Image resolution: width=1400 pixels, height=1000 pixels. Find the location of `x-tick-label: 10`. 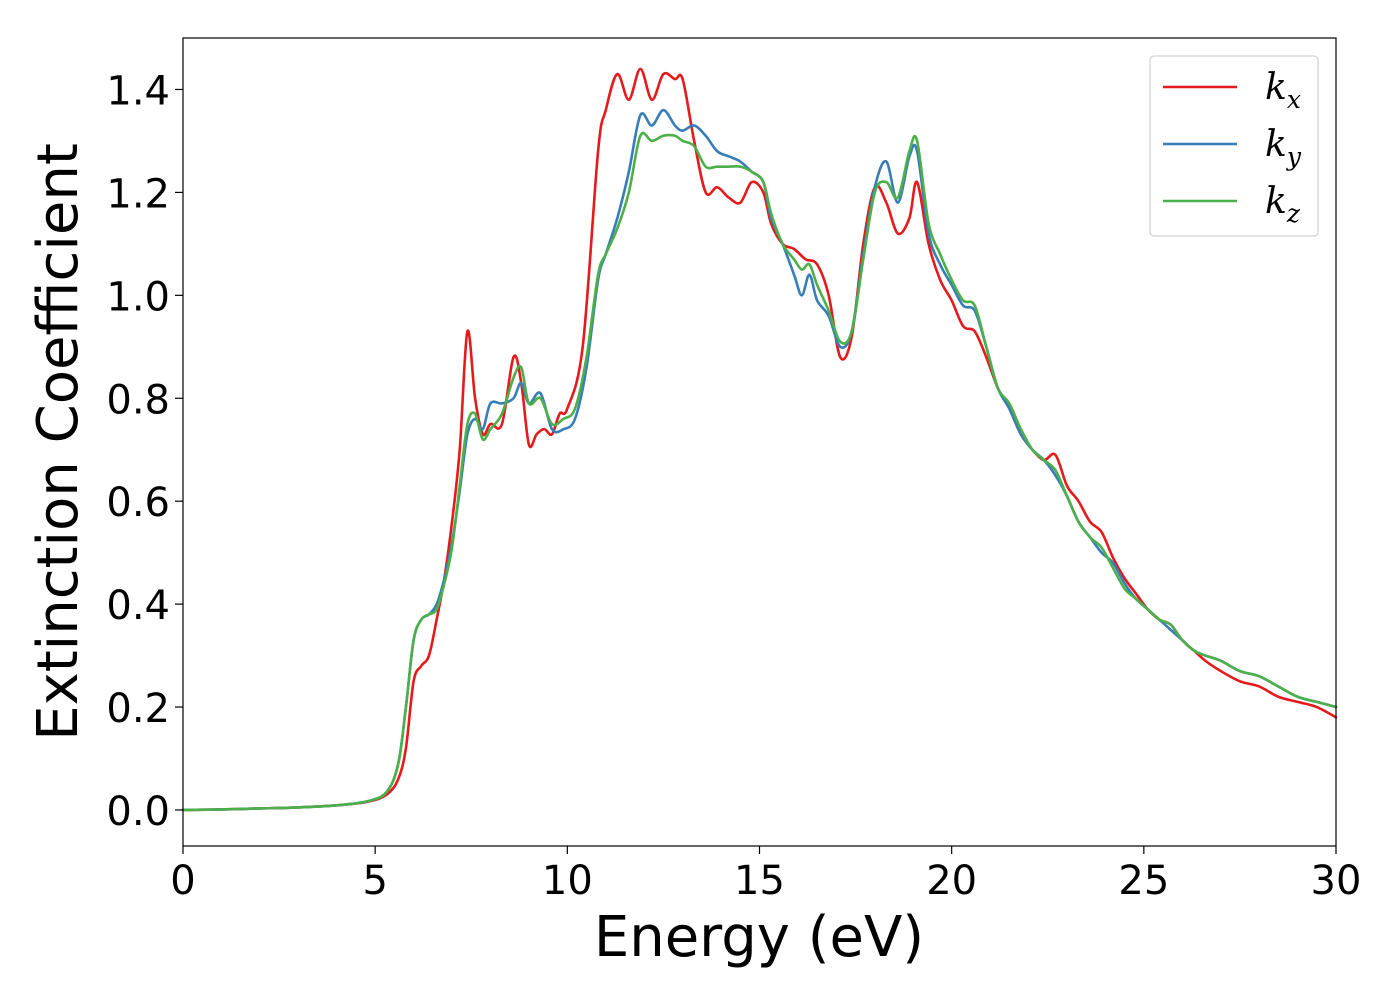

x-tick-label: 10 is located at coordinates (567, 881).